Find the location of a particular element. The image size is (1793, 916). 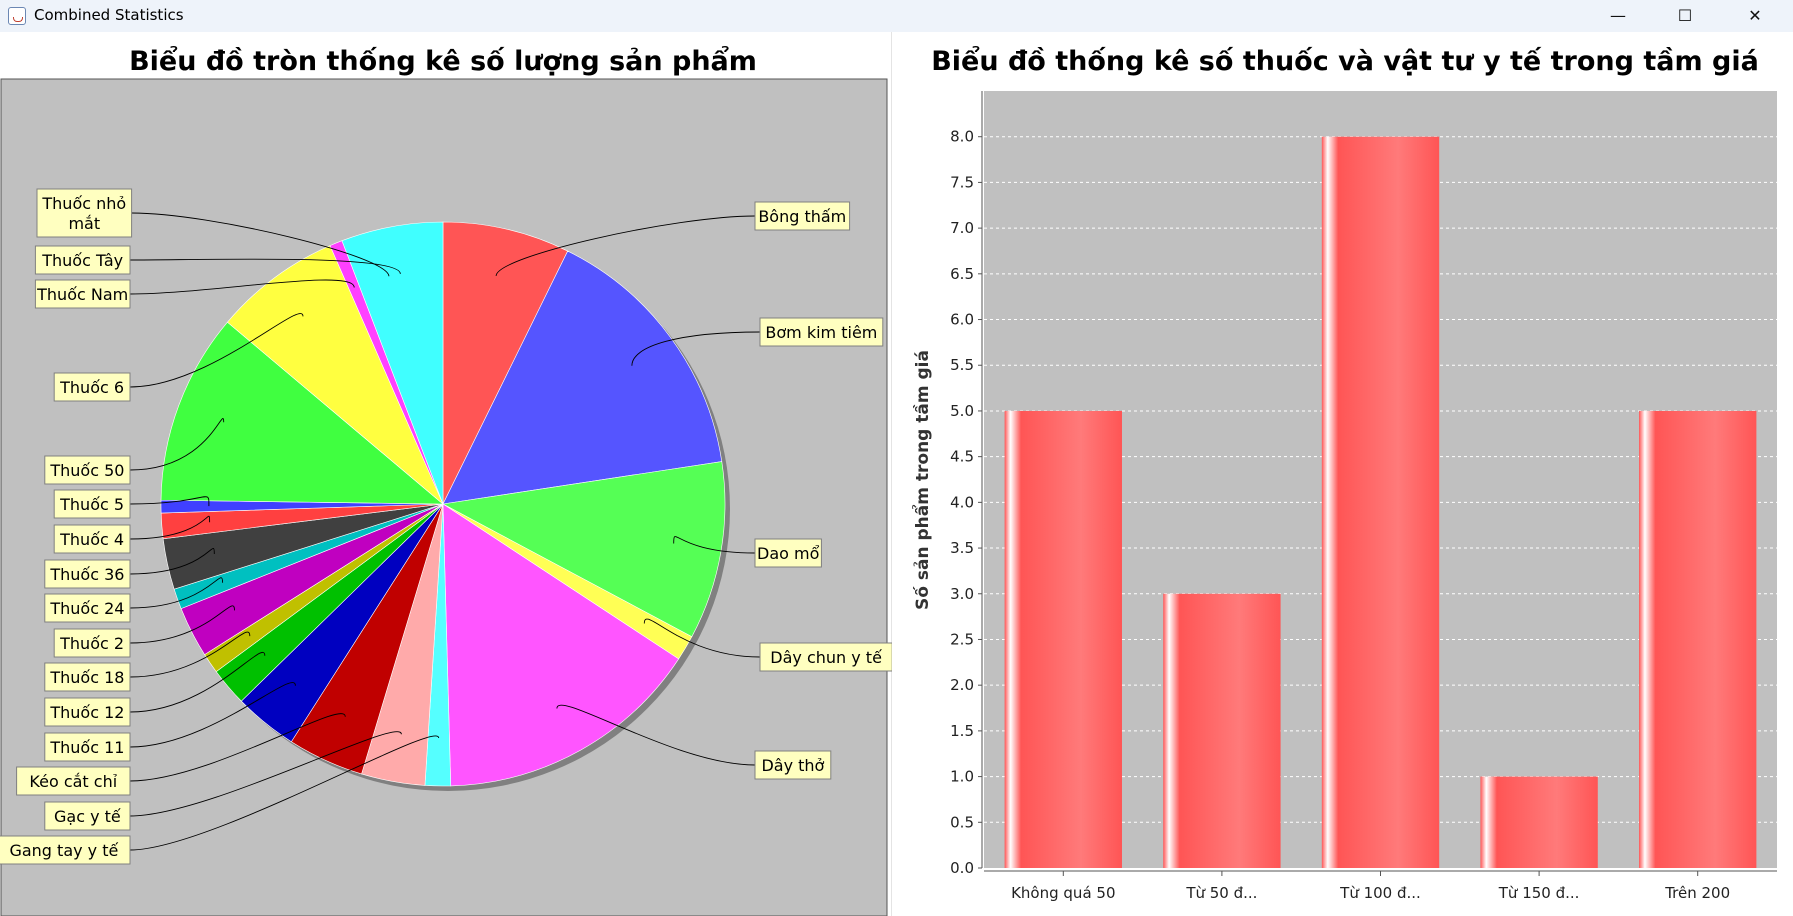

pie-label-thuoc-6: Thuốc 6 is located at coordinates (91, 387).